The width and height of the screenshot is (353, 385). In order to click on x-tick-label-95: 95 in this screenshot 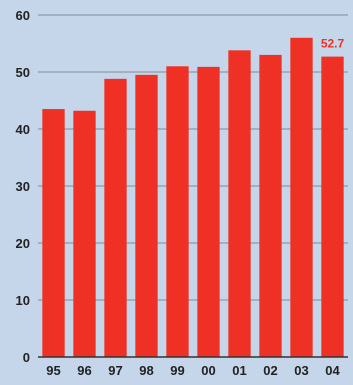, I will do `click(53, 370)`.